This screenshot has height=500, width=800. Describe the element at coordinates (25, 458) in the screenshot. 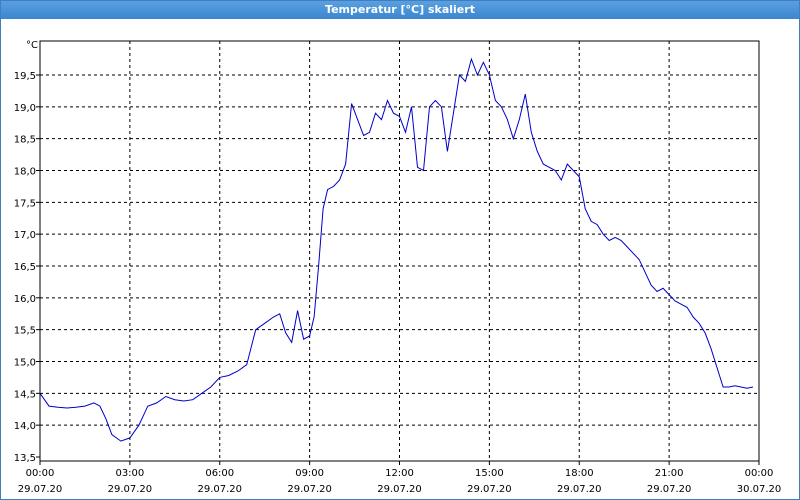

I see `y-tick-label: 13,5` at that location.